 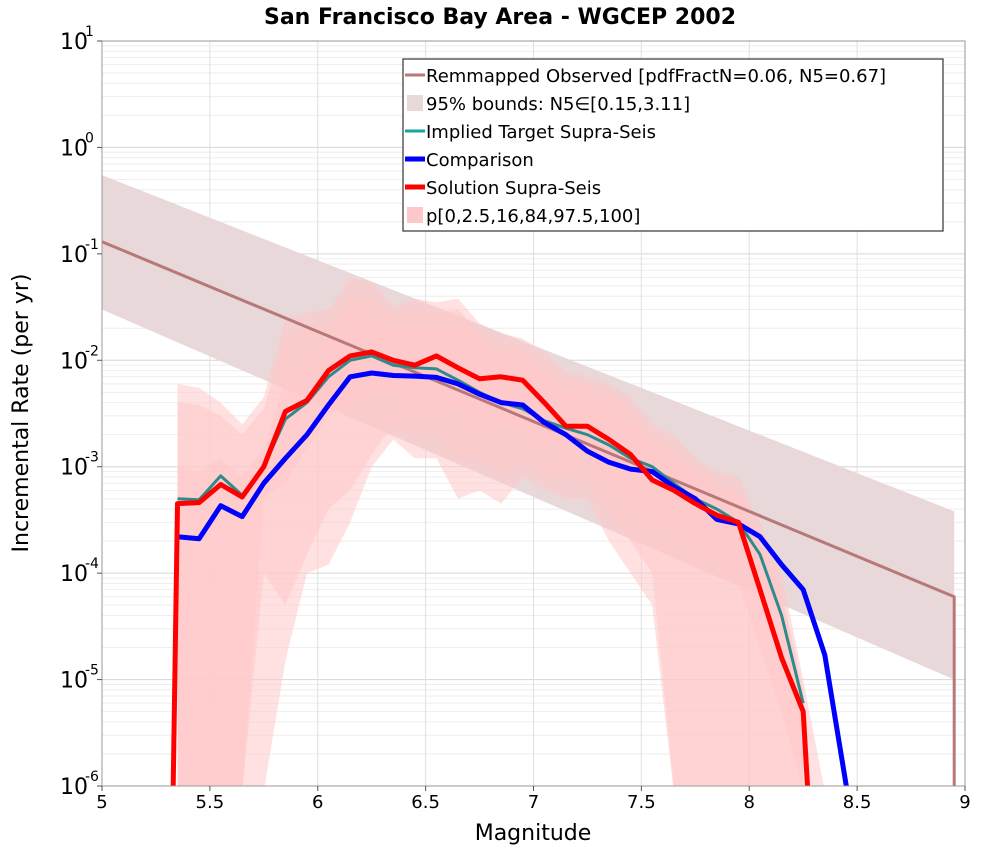 What do you see at coordinates (541, 132) in the screenshot?
I see `legend-label: Implied Target Supra-Seis` at bounding box center [541, 132].